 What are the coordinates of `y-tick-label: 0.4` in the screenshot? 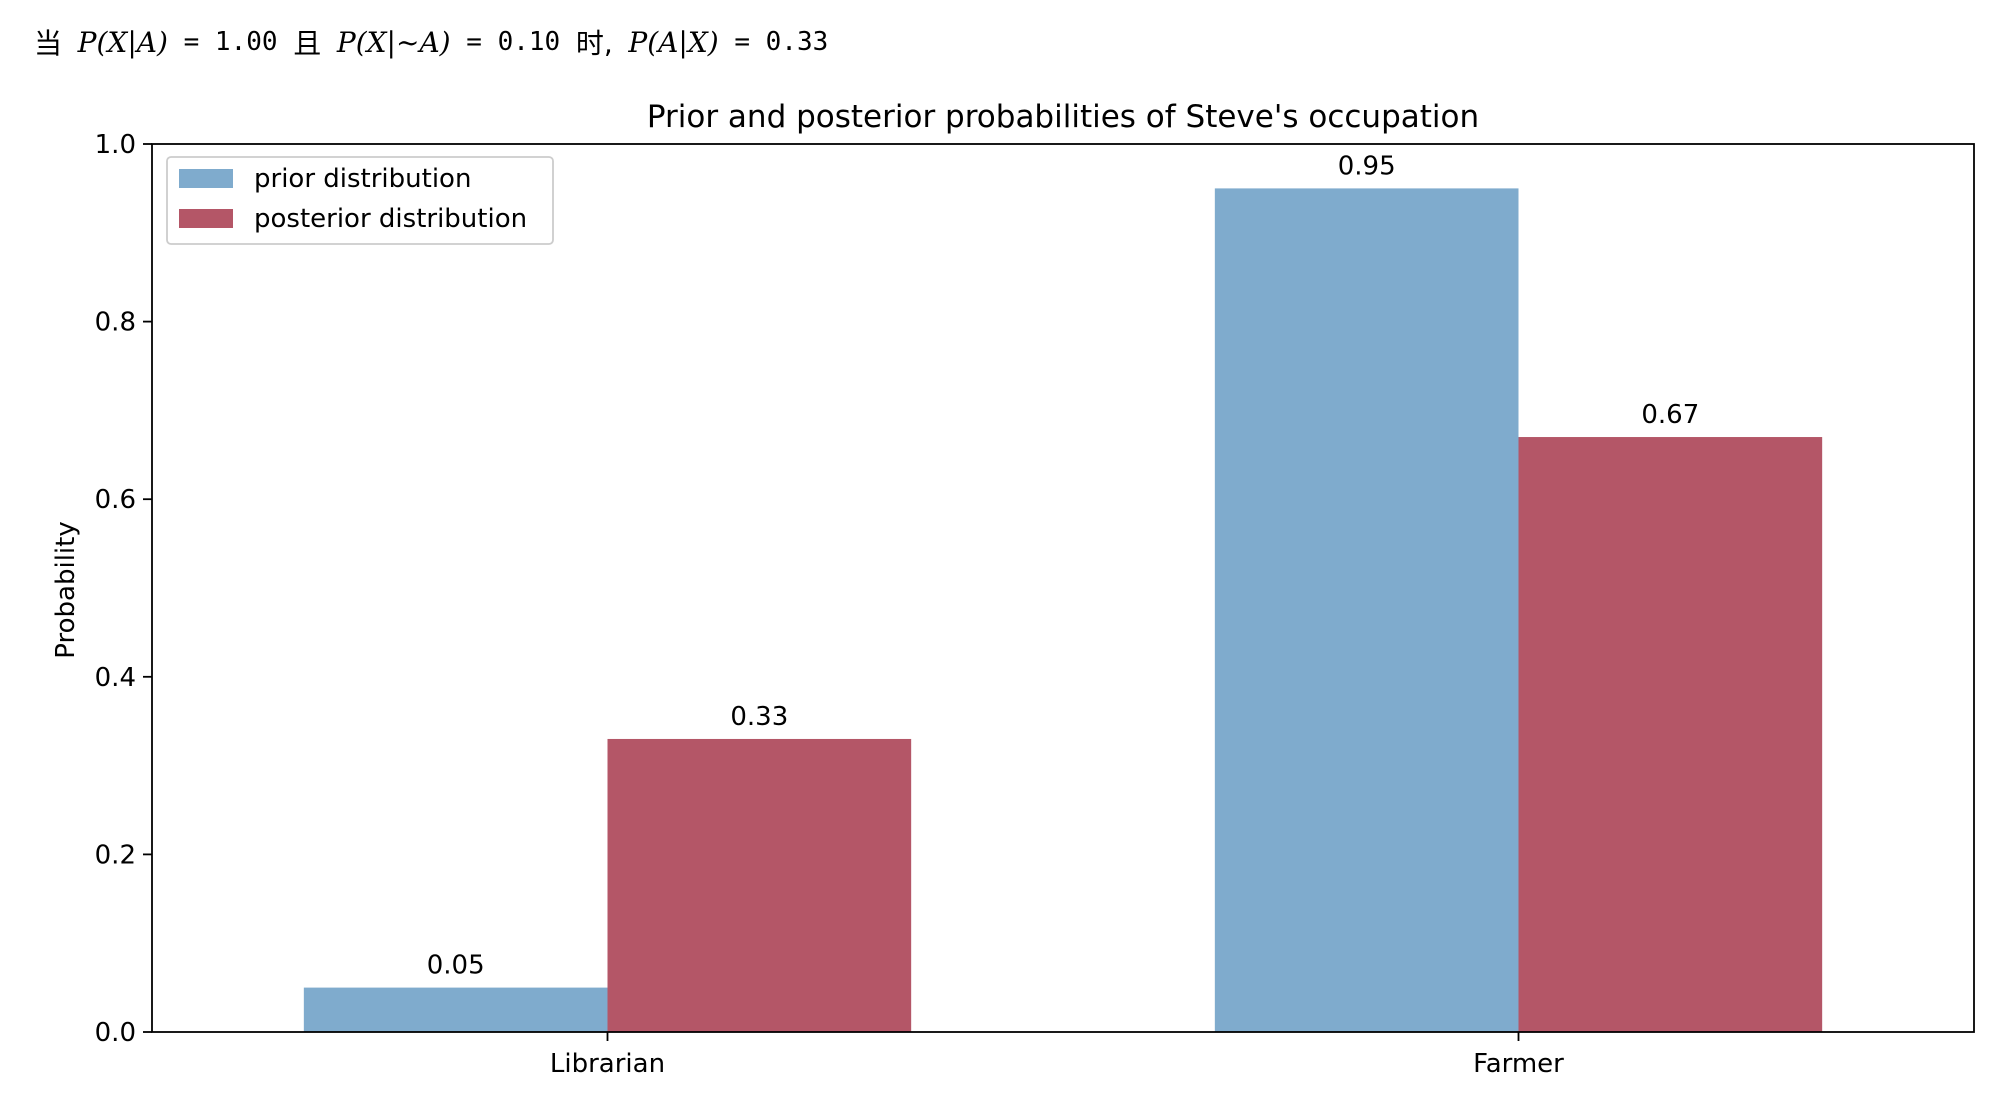 It's located at (115, 678).